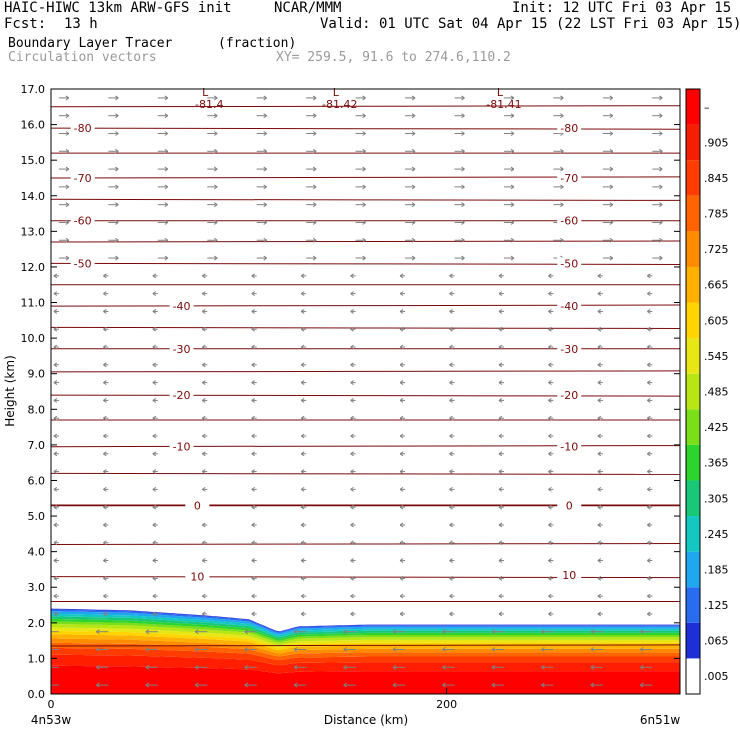 Image resolution: width=740 pixels, height=740 pixels. What do you see at coordinates (37, 658) in the screenshot?
I see `y-tick-label: 1.0` at bounding box center [37, 658].